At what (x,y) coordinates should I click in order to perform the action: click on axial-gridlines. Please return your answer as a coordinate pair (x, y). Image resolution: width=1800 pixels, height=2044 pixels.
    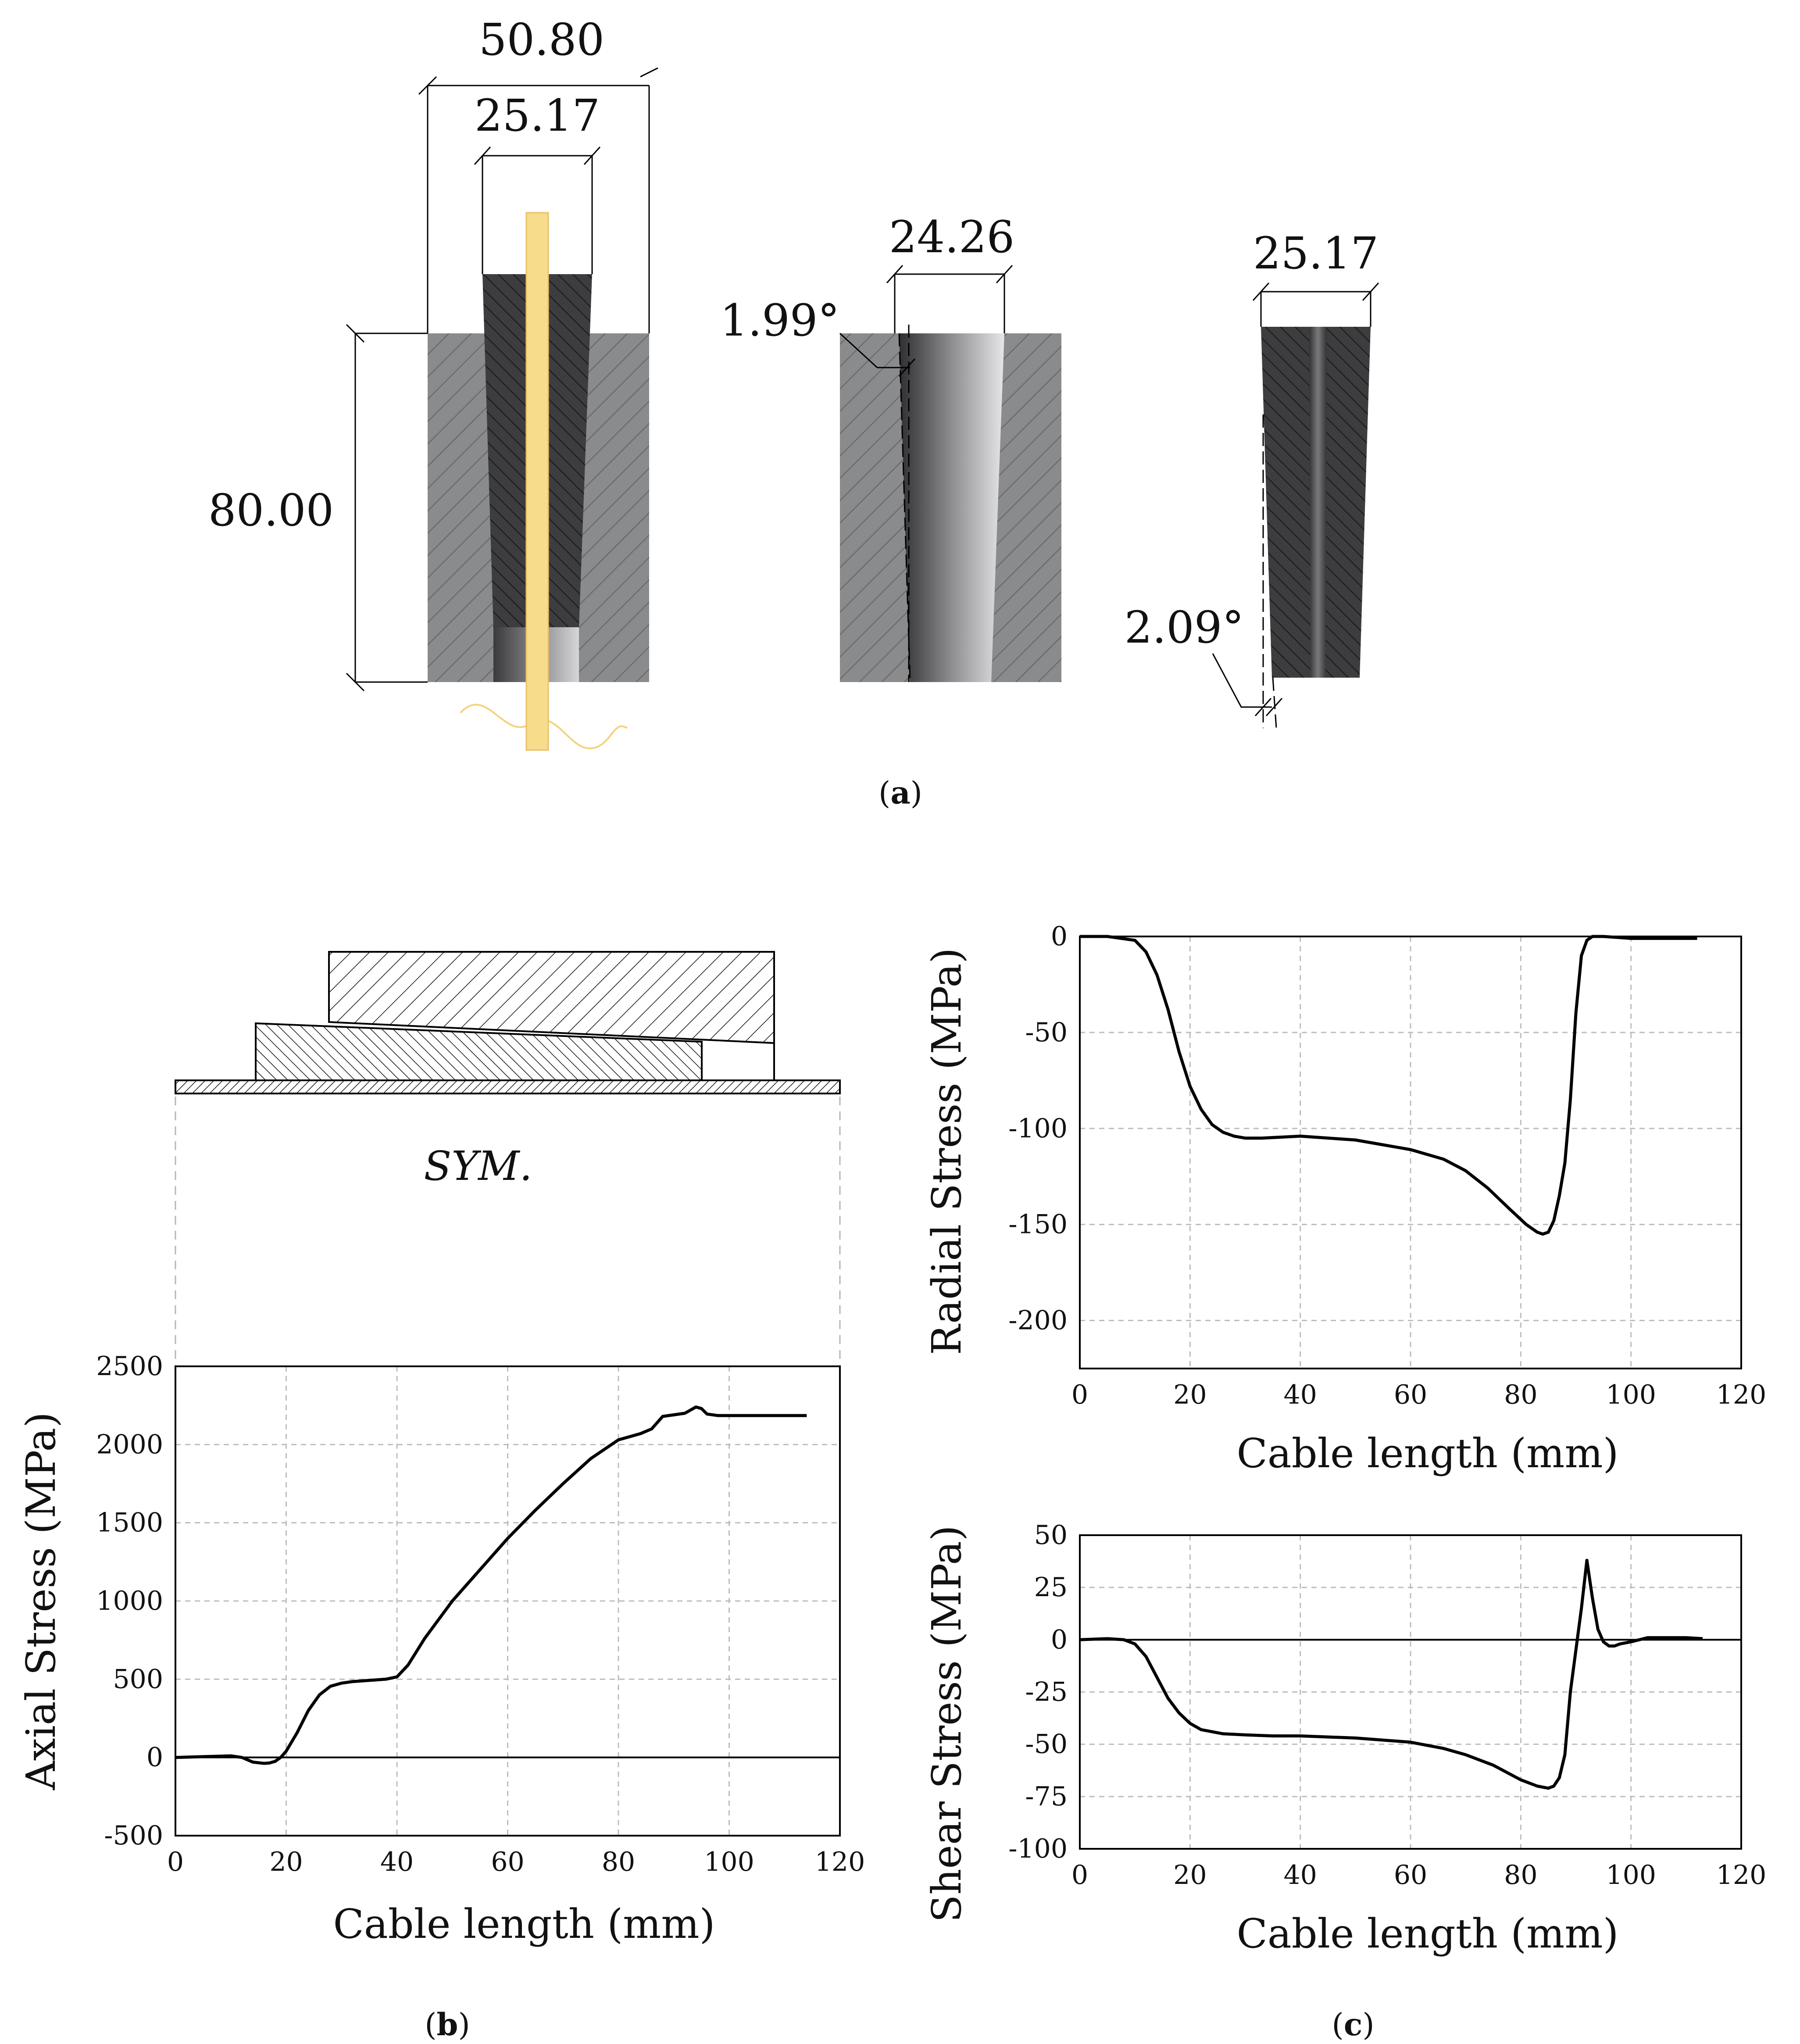
    Looking at the image, I should click on (507, 1601).